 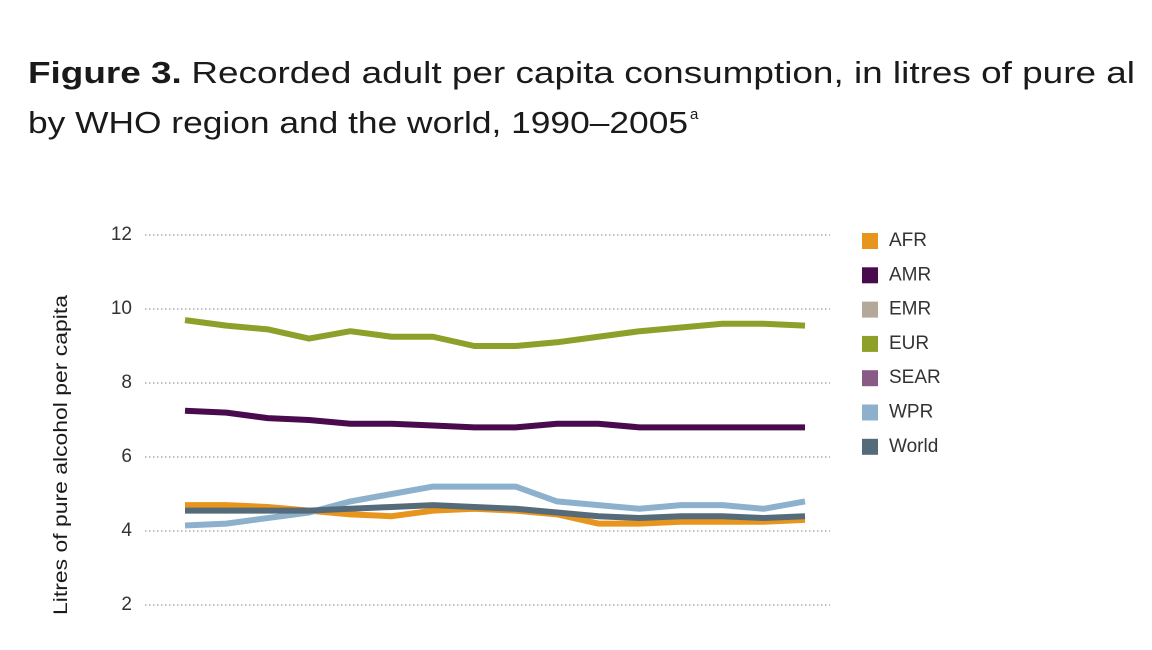 What do you see at coordinates (915, 377) in the screenshot?
I see `legend-label: SEAR` at bounding box center [915, 377].